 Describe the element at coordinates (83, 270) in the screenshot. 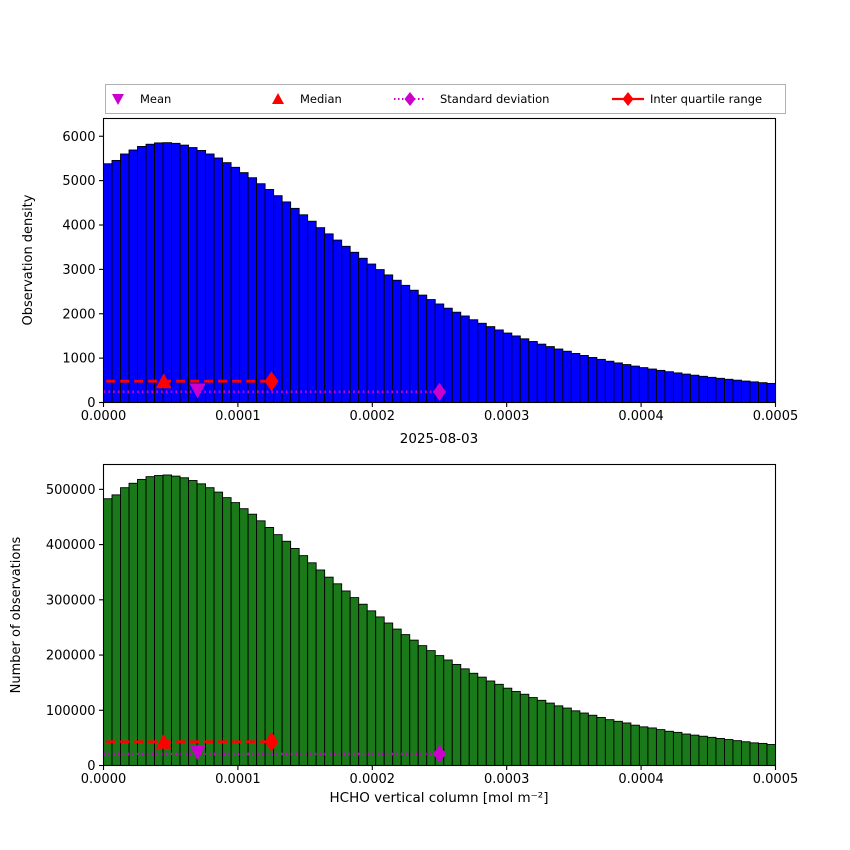

I see `y-ticks-top: 0 1000 2000 3000 4000 5000 6000` at that location.